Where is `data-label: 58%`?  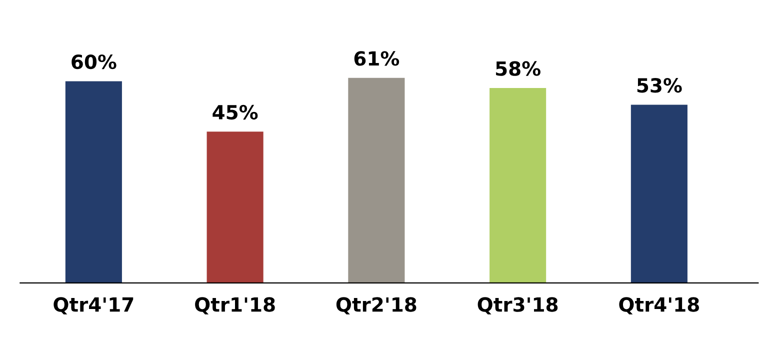
data-label: 58% is located at coordinates (518, 68).